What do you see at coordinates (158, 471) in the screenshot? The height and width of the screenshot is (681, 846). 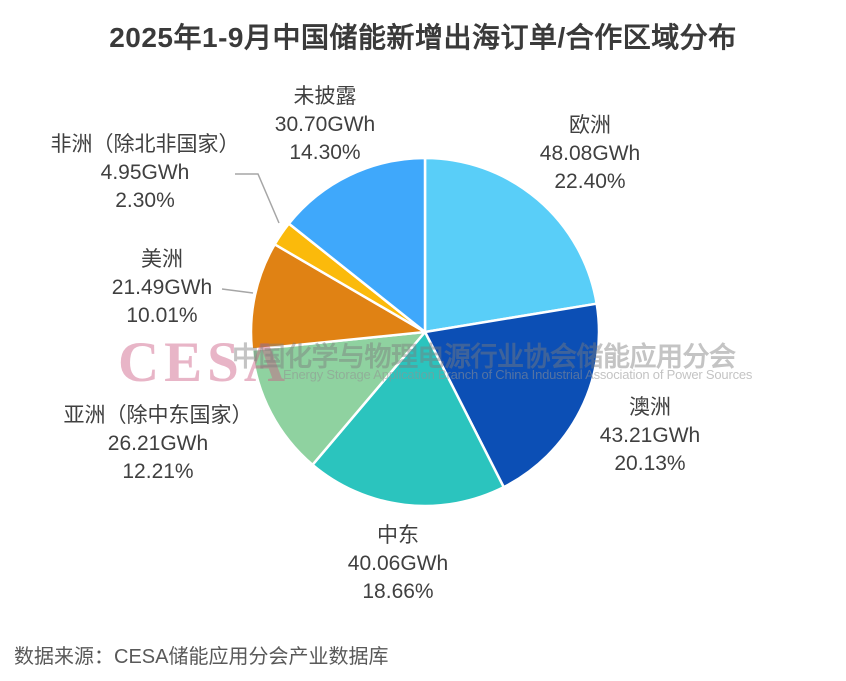 I see `slice-value-pct: 12.21%` at bounding box center [158, 471].